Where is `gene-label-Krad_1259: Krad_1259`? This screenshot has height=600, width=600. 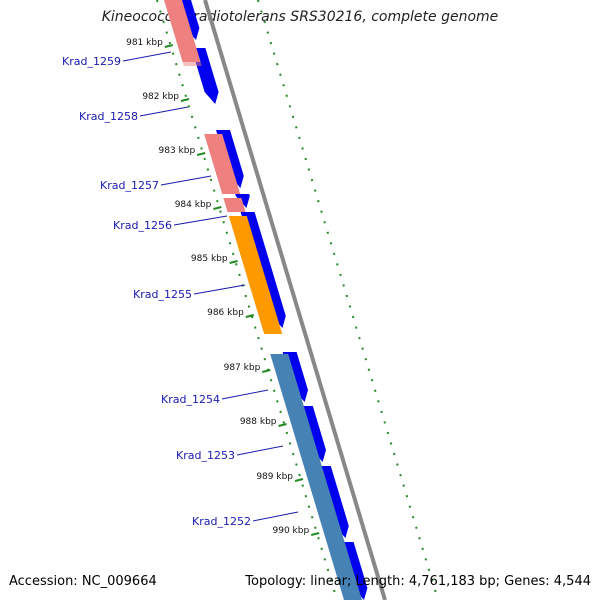
gene-label-Krad_1259: Krad_1259 is located at coordinates (91, 61).